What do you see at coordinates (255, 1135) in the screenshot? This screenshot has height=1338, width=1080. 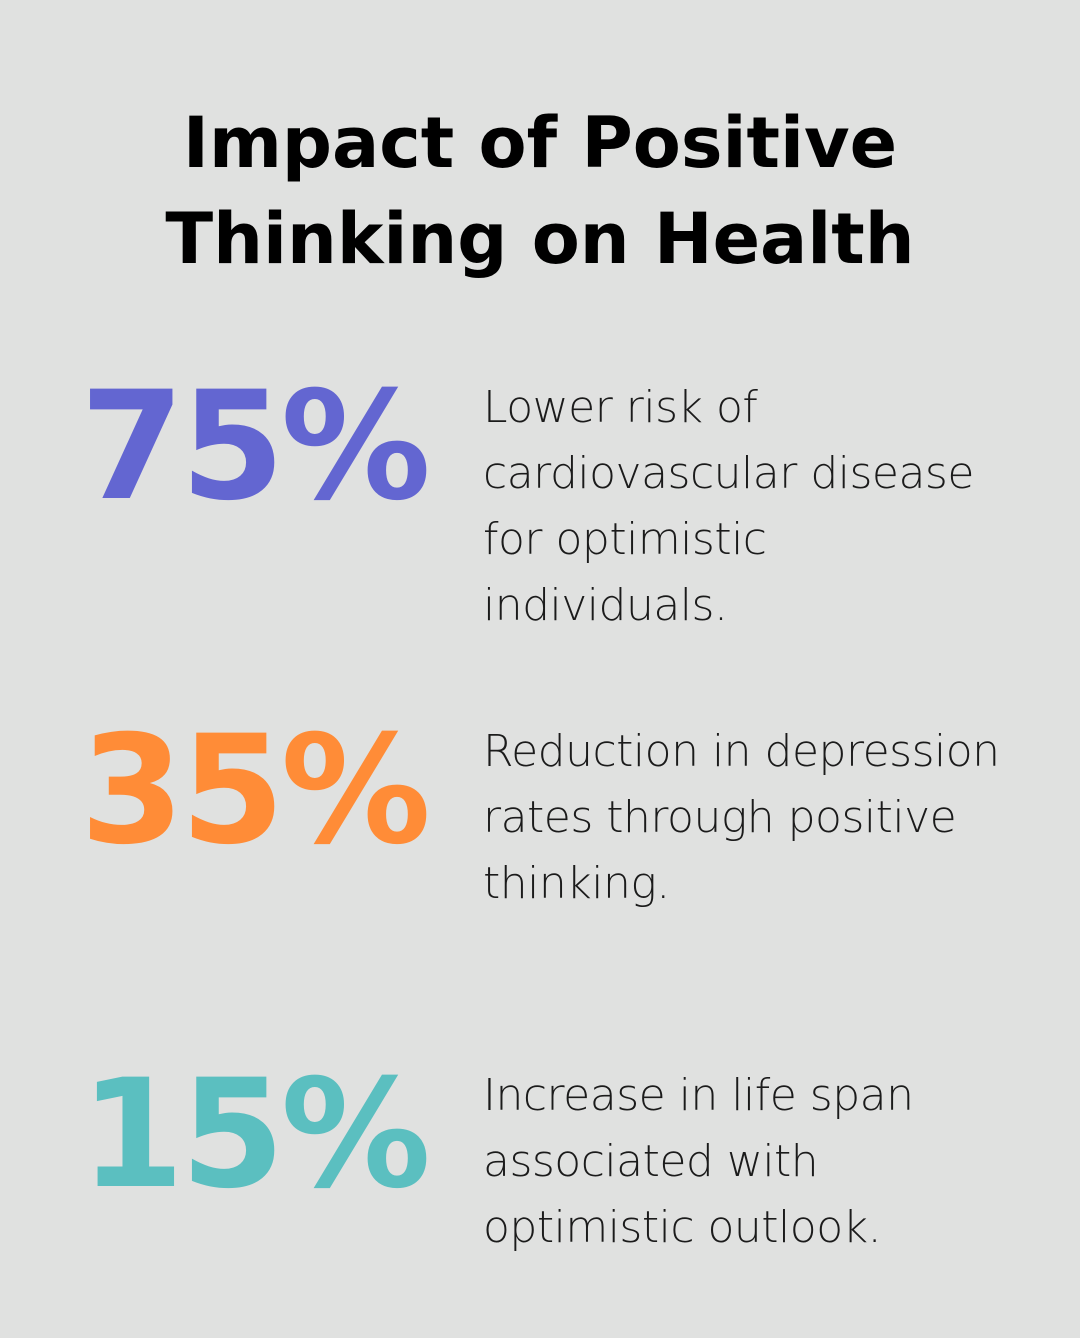 I see `stat-value-lifespan: 15%` at bounding box center [255, 1135].